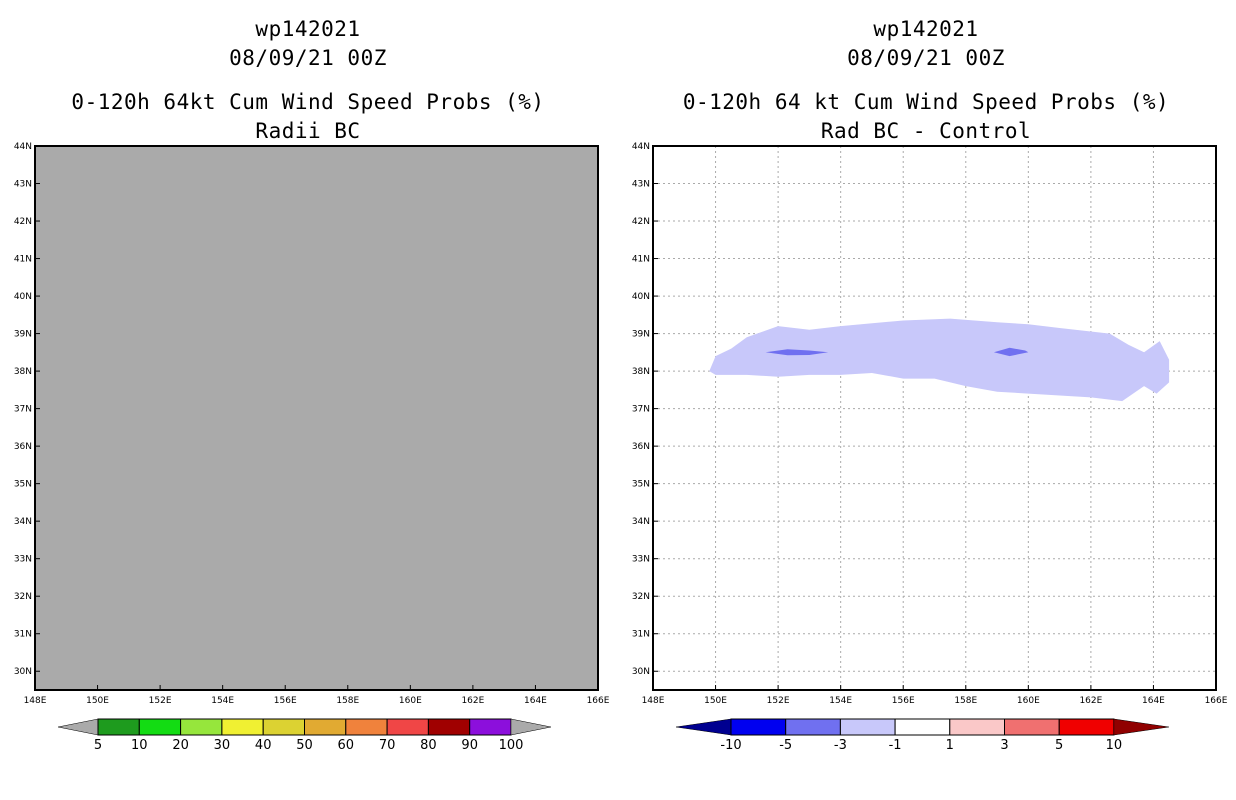 The width and height of the screenshot is (1236, 800). I want to click on right-title: 0-120h 64 kt Cum Wind Speed Probs (%), so click(926, 102).